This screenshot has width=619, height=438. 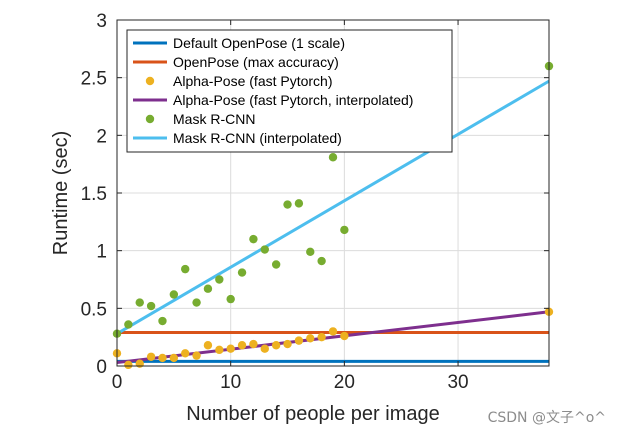 What do you see at coordinates (547, 418) in the screenshot?
I see `watermark: CSDN @文子^o^` at bounding box center [547, 418].